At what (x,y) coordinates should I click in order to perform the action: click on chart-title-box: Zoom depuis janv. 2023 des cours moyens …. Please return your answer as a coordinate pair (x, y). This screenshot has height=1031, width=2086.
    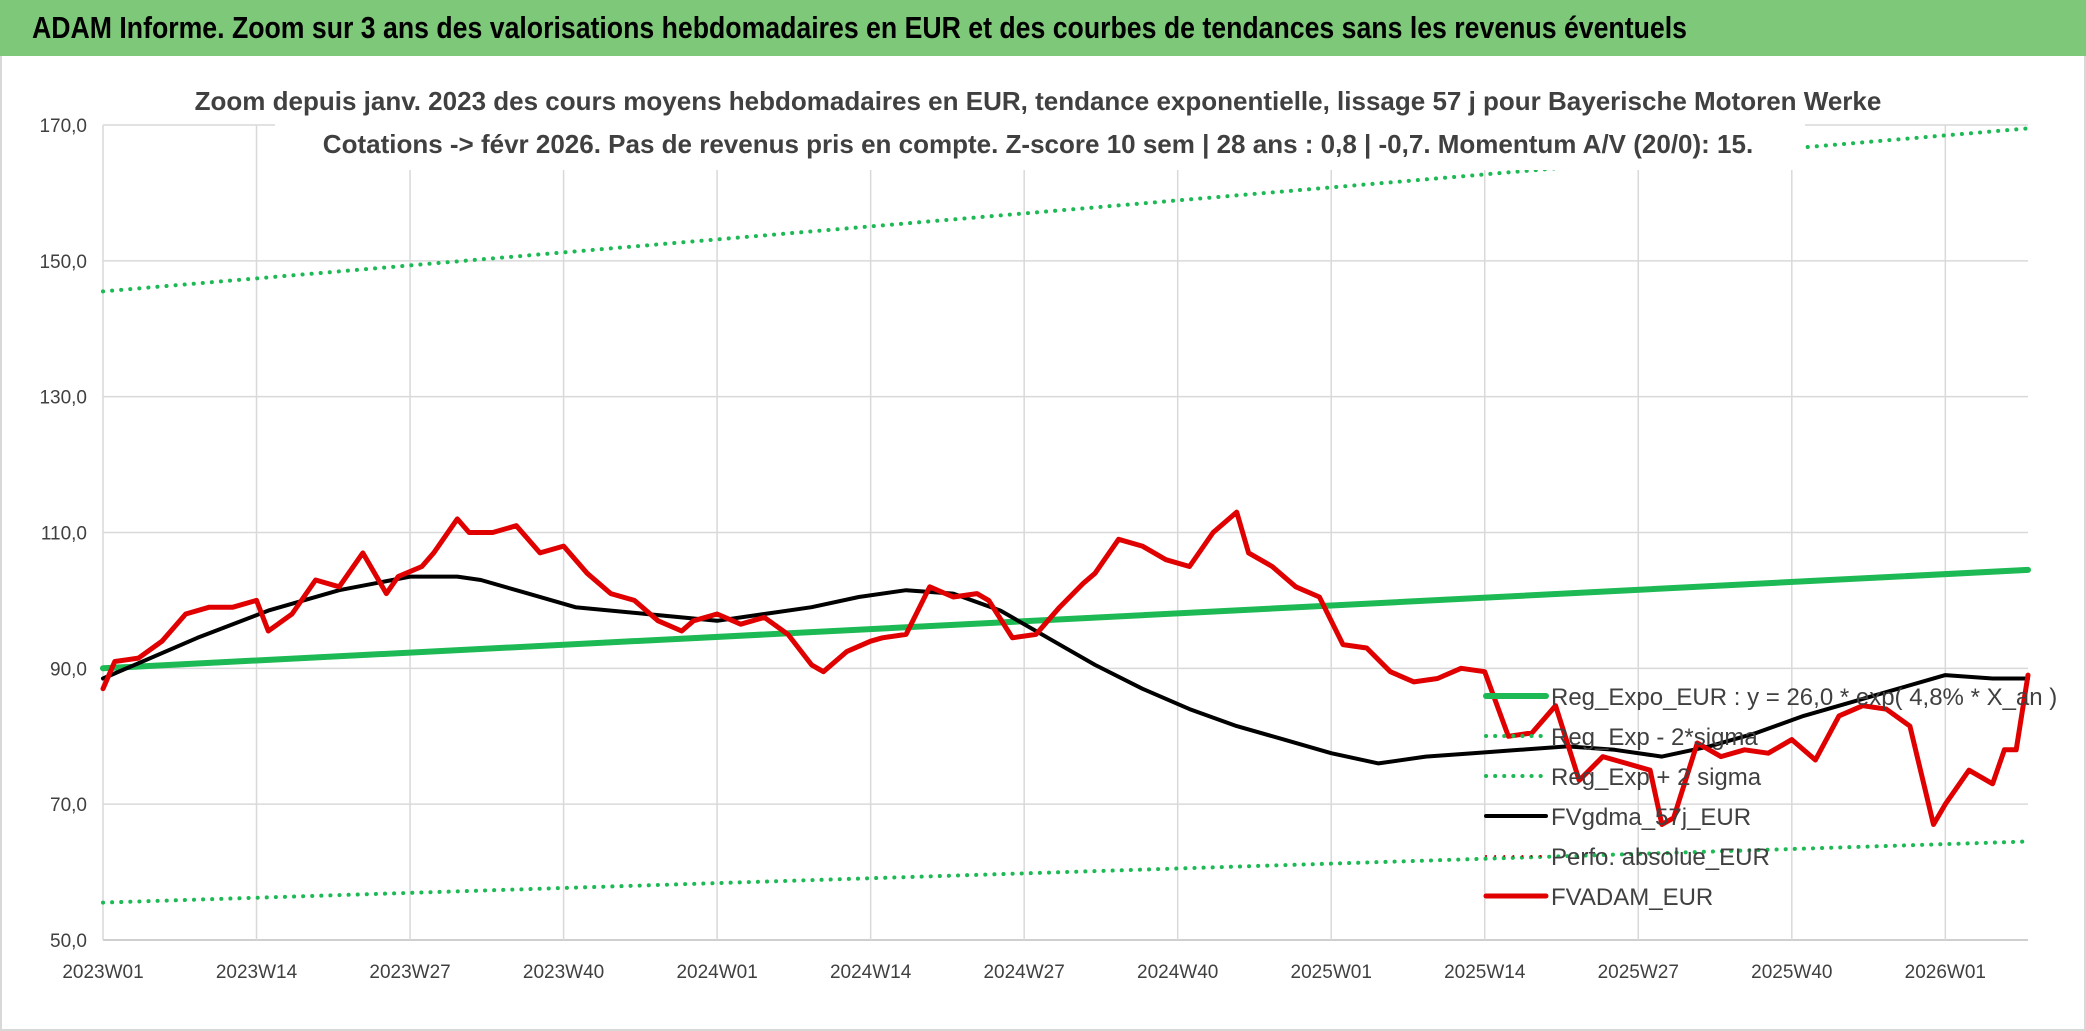
    Looking at the image, I should click on (1038, 125).